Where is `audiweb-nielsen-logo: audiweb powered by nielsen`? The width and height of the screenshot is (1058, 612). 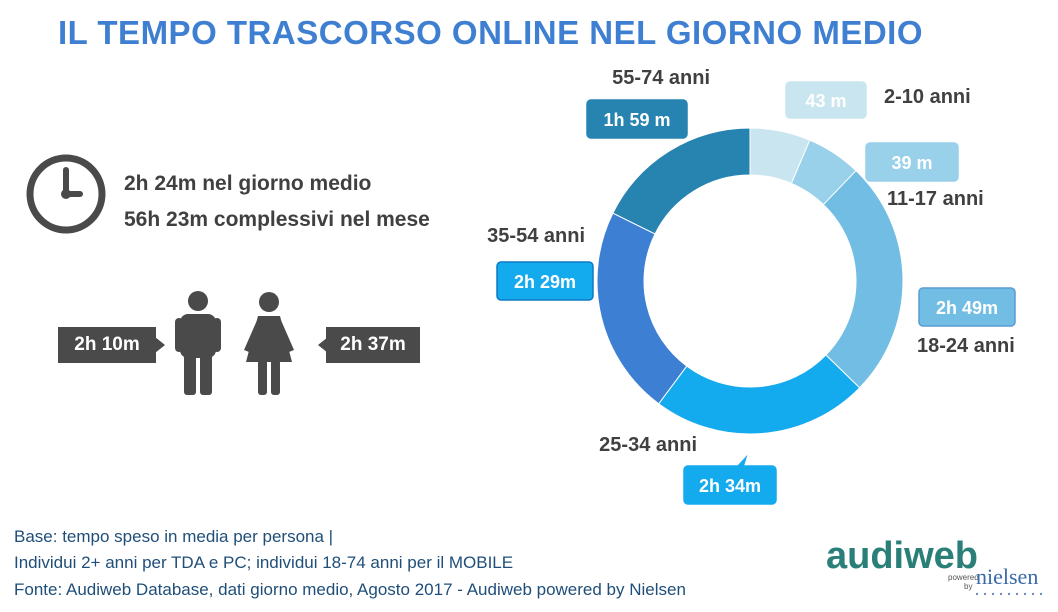
audiweb-nielsen-logo: audiweb powered by nielsen is located at coordinates (936, 565).